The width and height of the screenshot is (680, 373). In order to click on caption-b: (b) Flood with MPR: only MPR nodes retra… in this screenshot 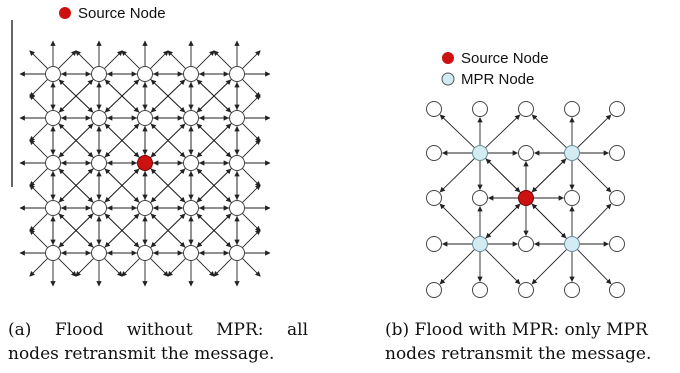, I will do `click(531, 342)`.